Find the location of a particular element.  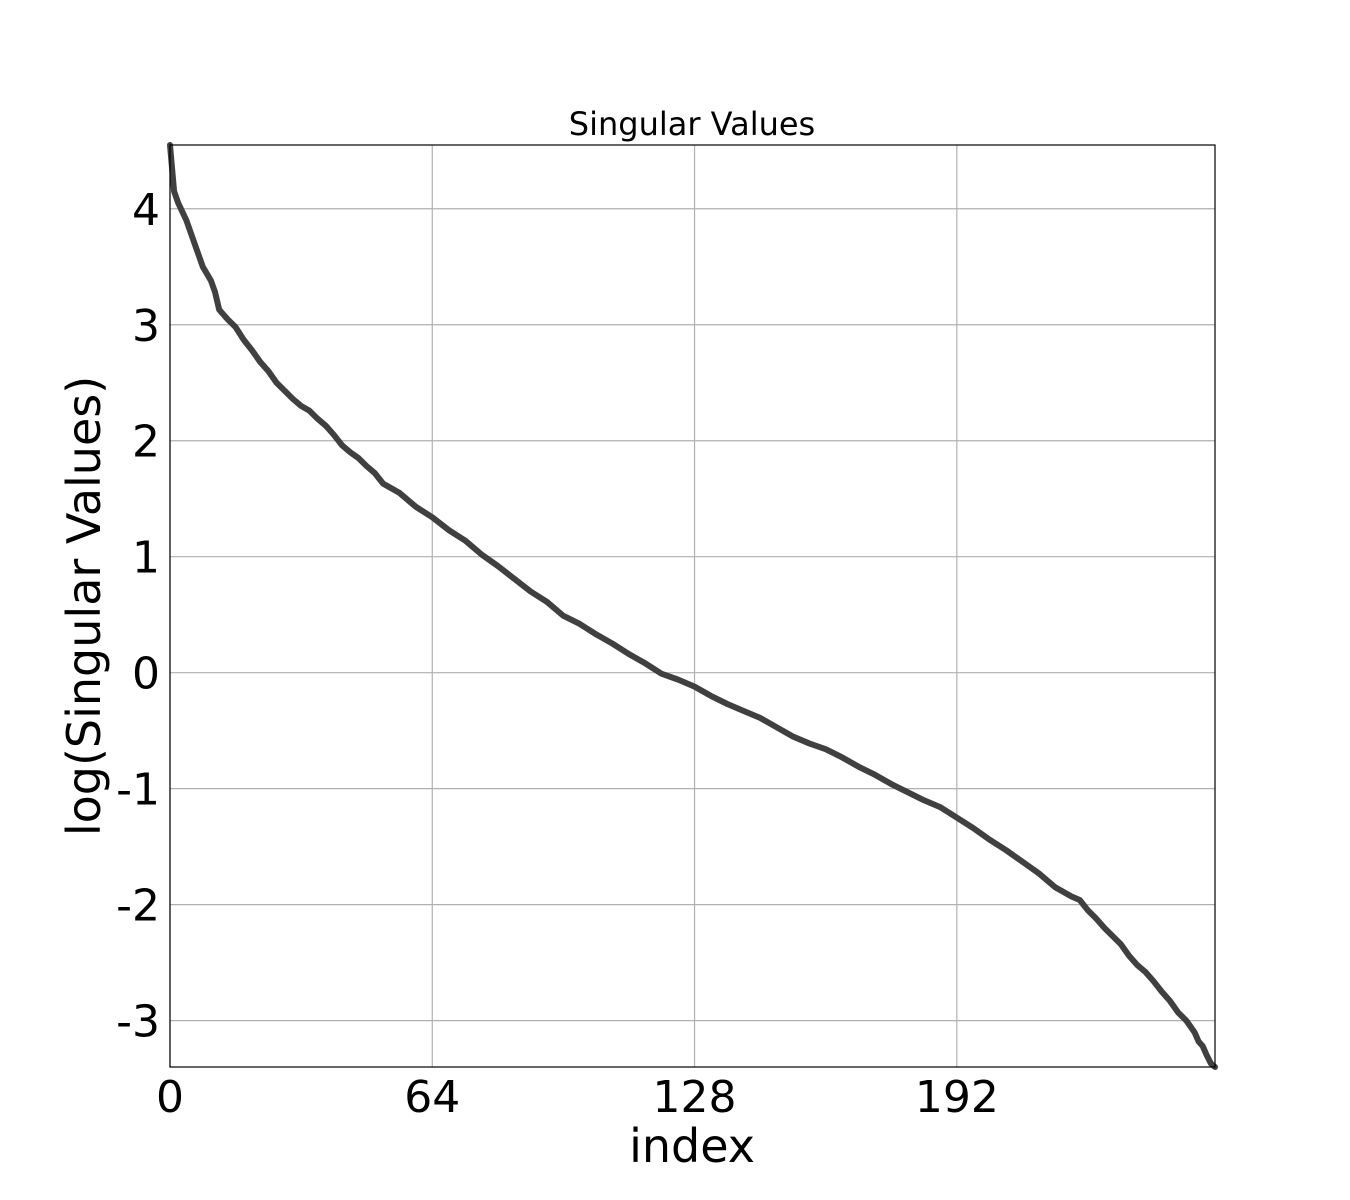

y-tick-label: 4 is located at coordinates (146, 210).